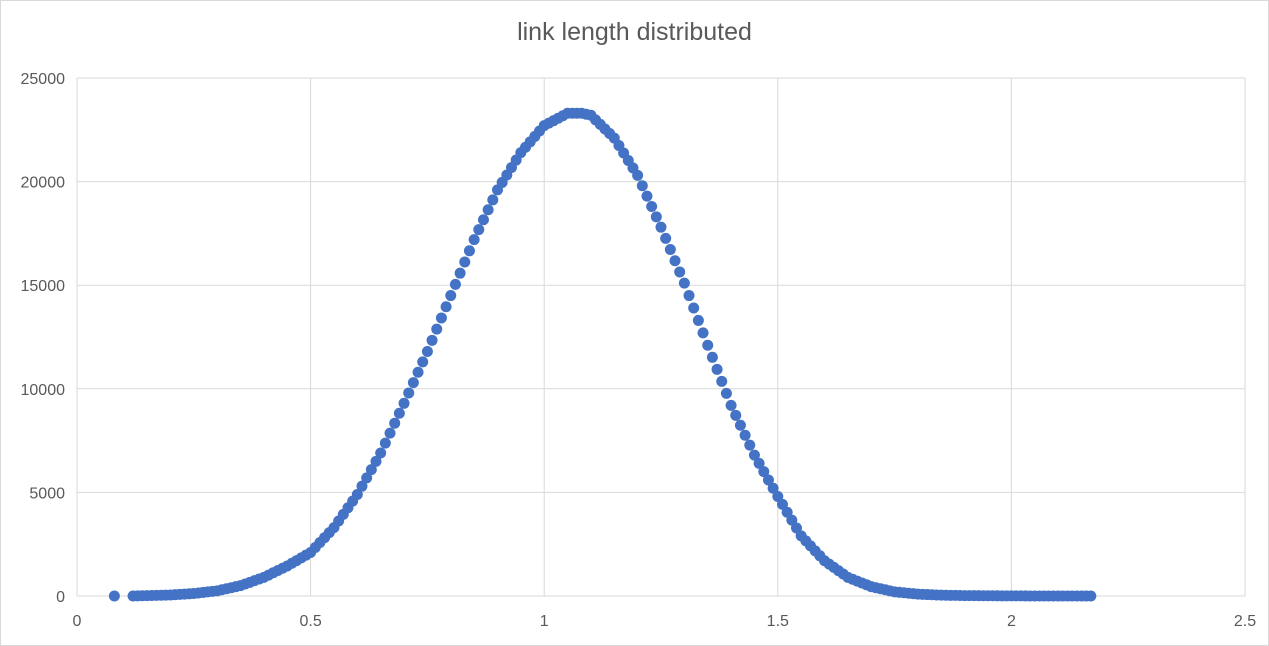  I want to click on y-tick-label: 0, so click(60, 597).